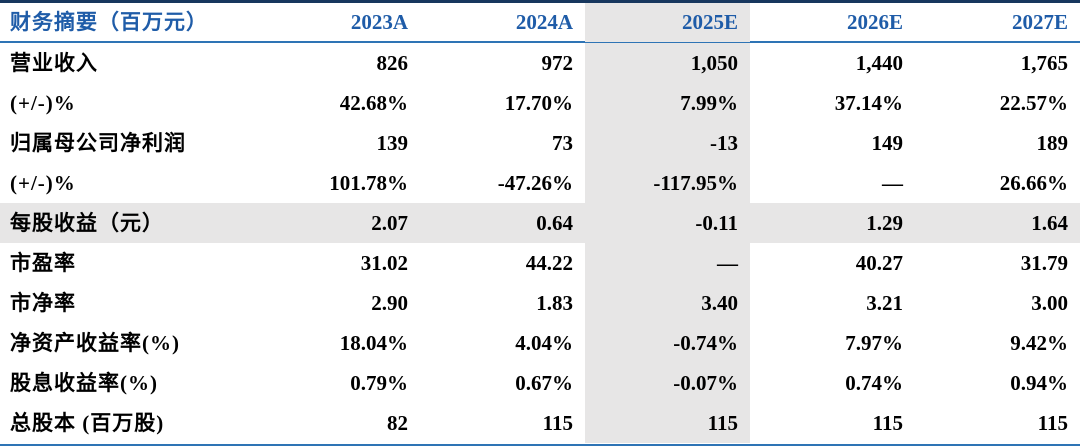  I want to click on cell-value: 0.64, so click(554, 223).